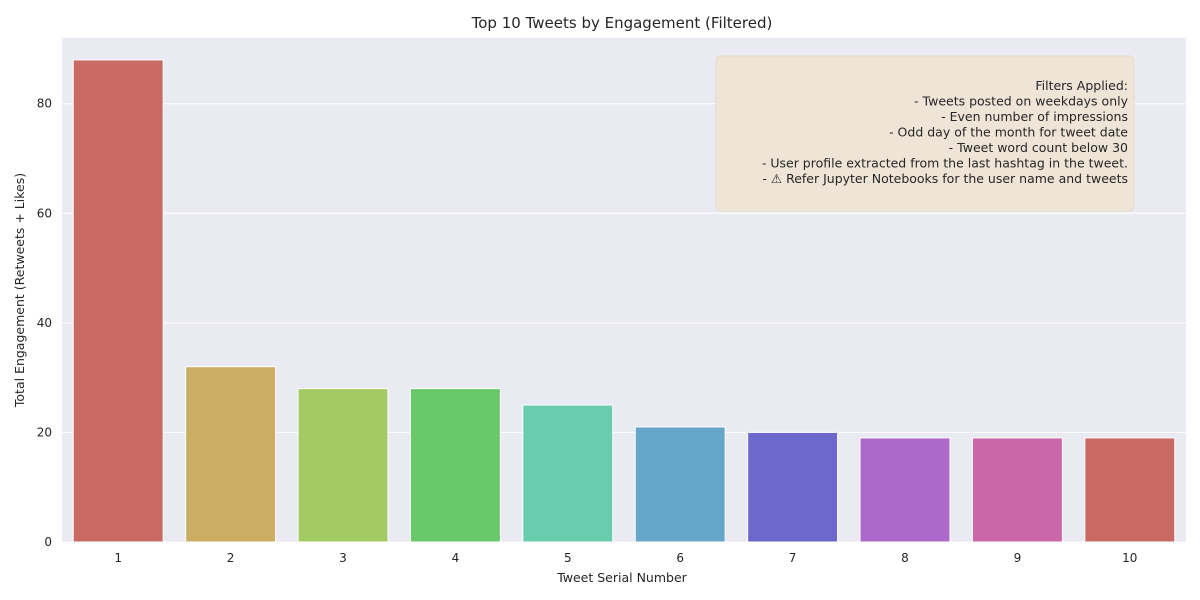 The image size is (1200, 600). I want to click on x-tick-label: 1, so click(118, 558).